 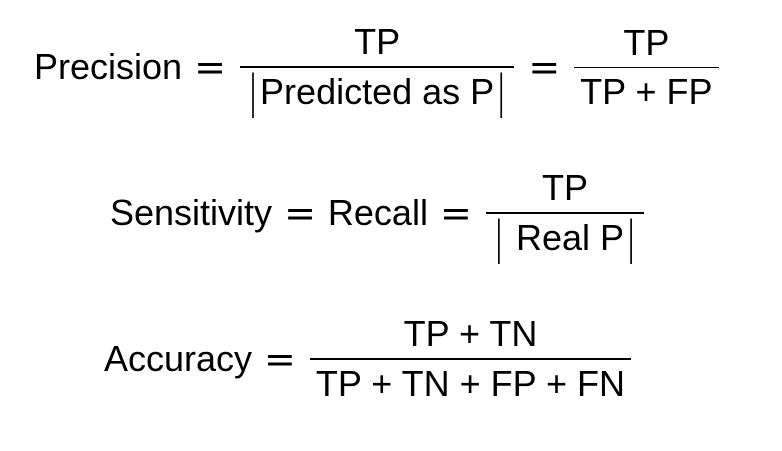 I want to click on recall-fraction: TP | Real P|, so click(x=565, y=213).